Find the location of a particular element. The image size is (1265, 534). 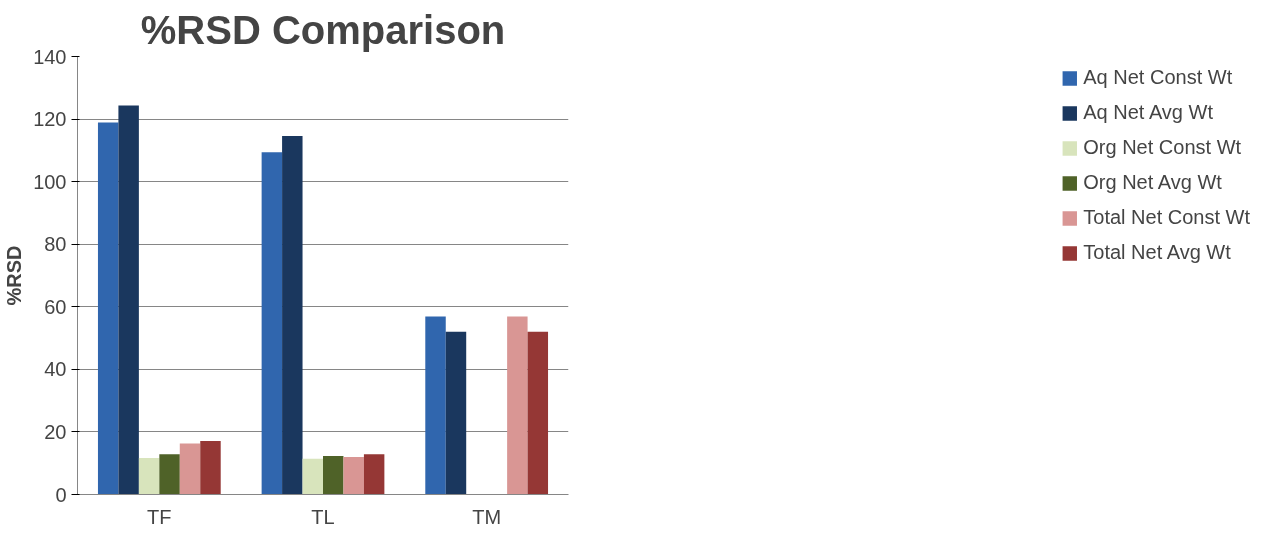

legend-label: Aq Net Const Wt is located at coordinates (1158, 77).